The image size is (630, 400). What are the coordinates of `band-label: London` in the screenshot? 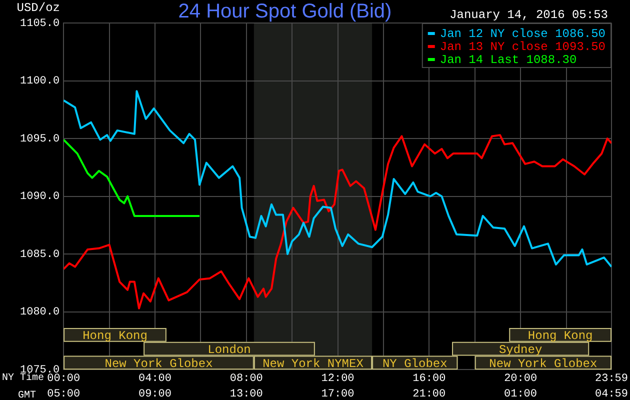 It's located at (229, 349).